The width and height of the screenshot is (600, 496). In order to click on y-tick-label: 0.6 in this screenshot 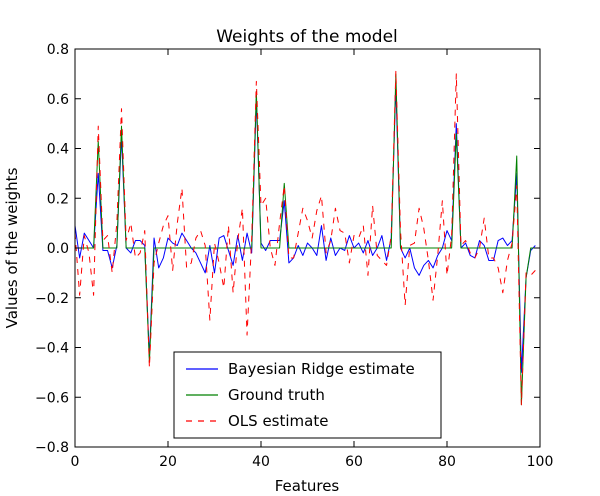, I will do `click(58, 100)`.